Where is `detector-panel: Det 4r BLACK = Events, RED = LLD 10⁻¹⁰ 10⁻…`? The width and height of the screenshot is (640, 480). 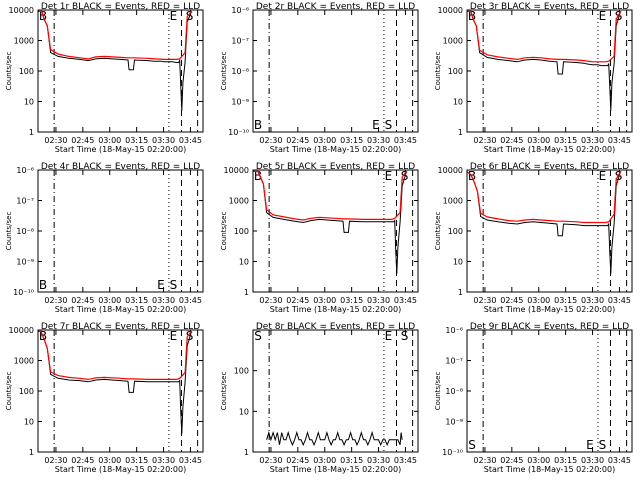 detector-panel: Det 4r BLACK = Events, RED = LLD 10⁻¹⁰ 10⁻… is located at coordinates (104, 238).